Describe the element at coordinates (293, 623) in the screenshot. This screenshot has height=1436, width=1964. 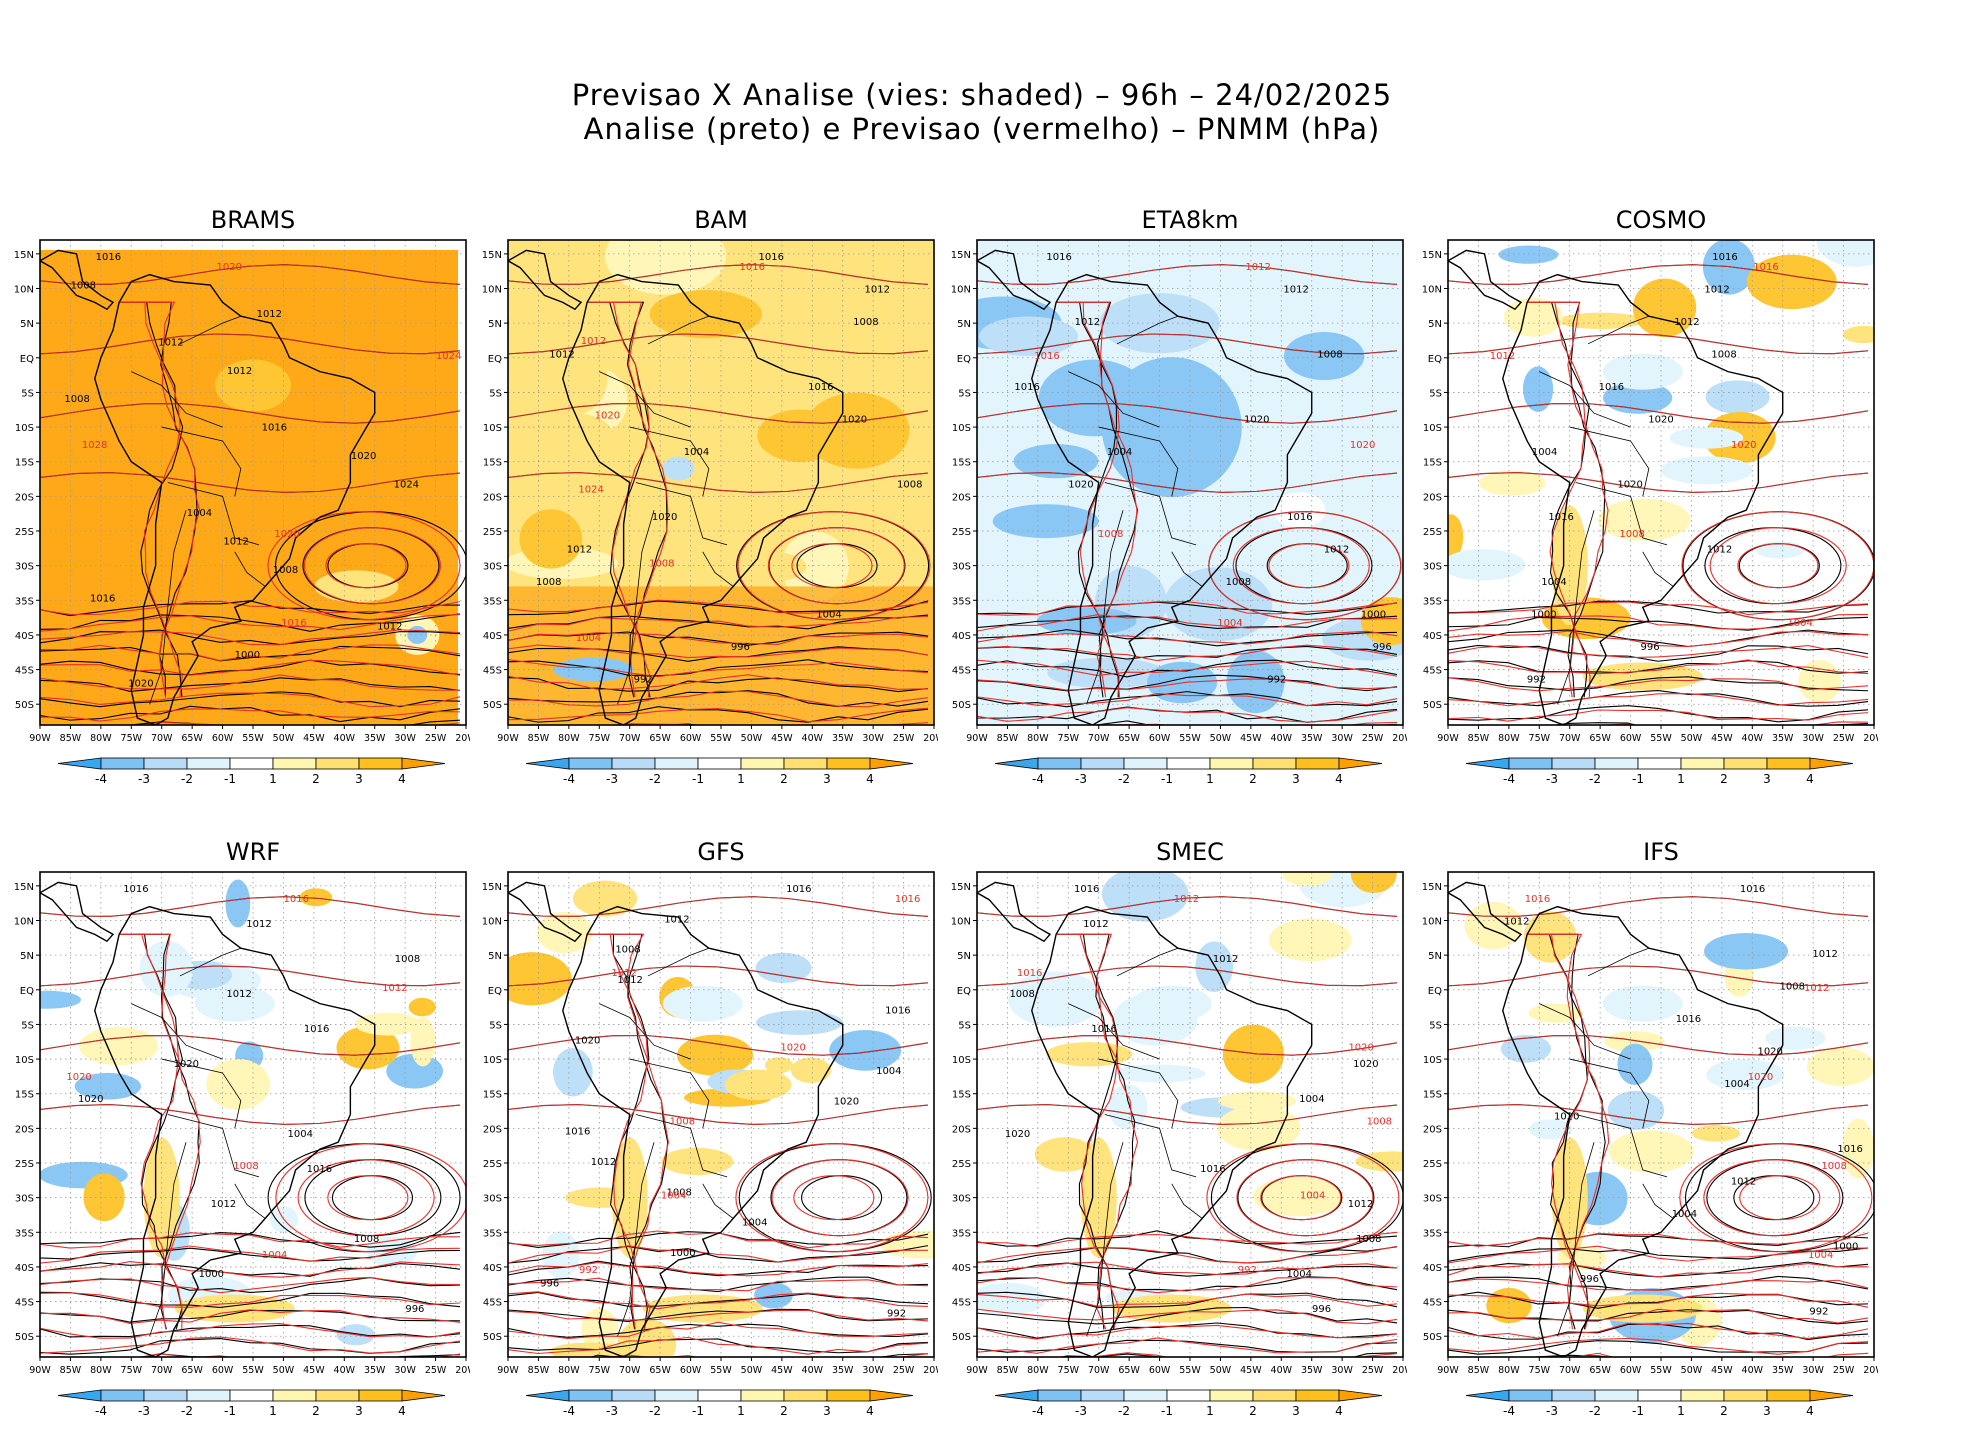
I see `isobar-label-forecast: 1016` at that location.